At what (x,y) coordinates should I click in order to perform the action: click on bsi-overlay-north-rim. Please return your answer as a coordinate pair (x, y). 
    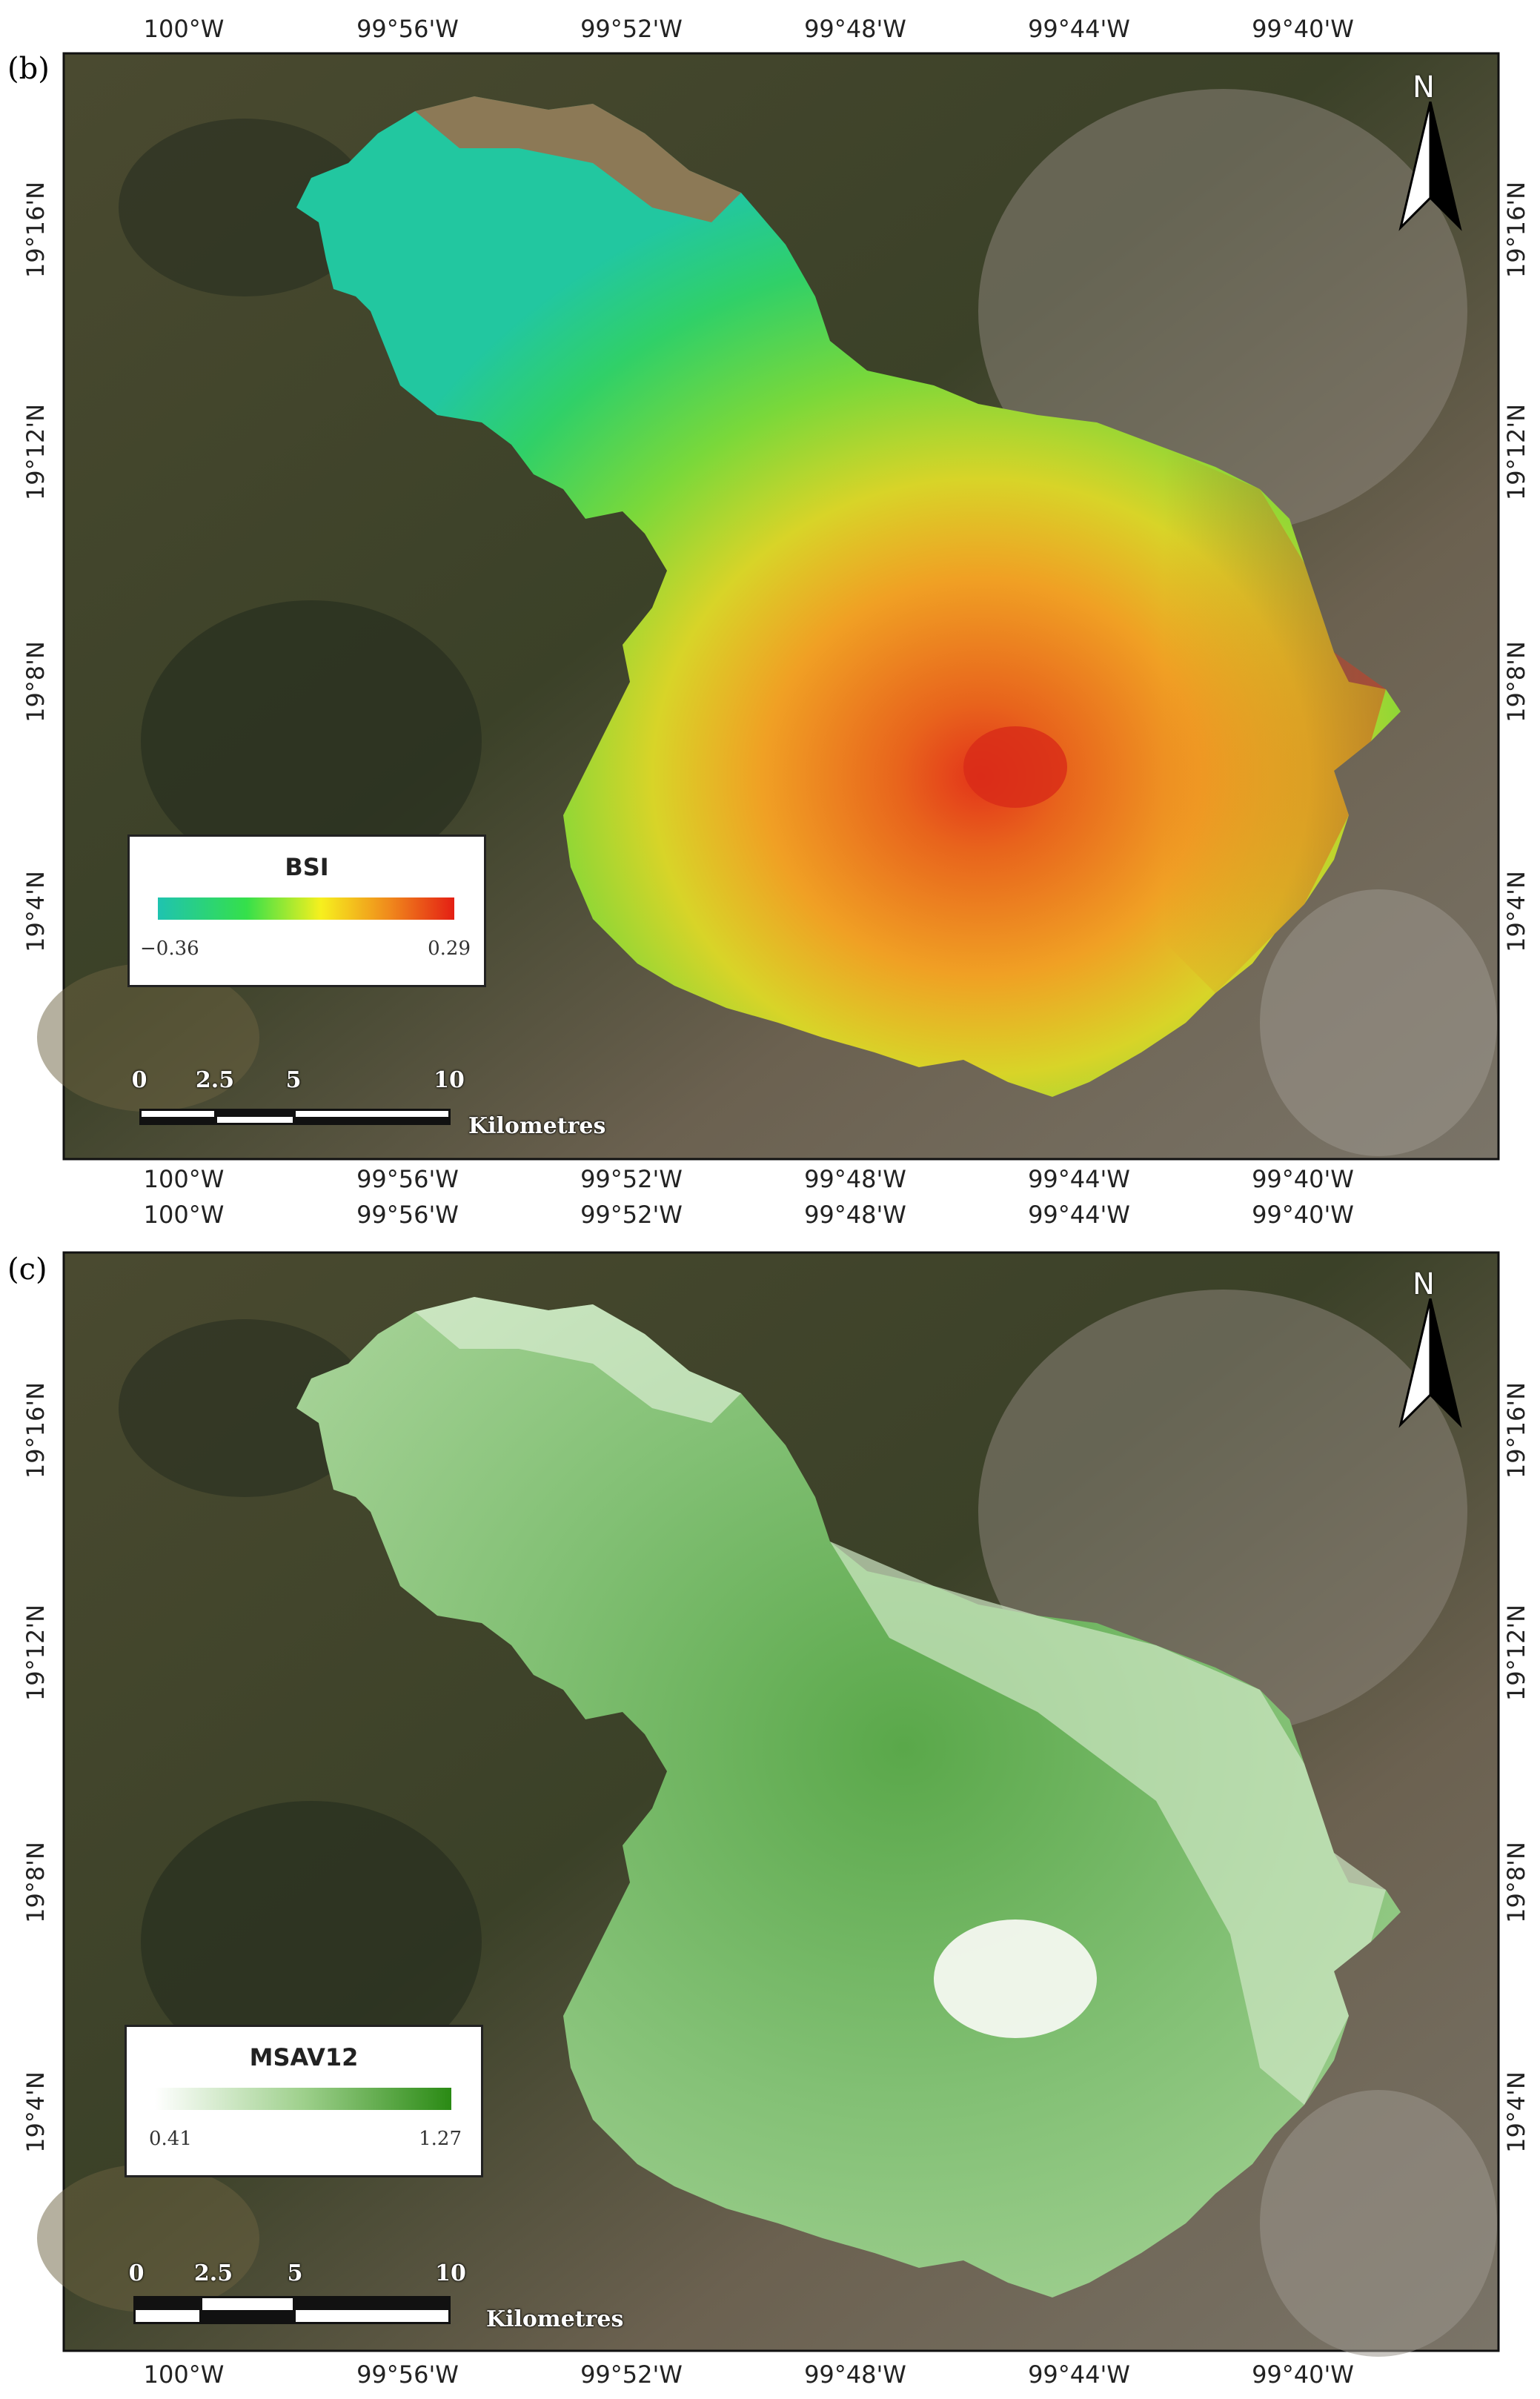
    Looking at the image, I should click on (578, 159).